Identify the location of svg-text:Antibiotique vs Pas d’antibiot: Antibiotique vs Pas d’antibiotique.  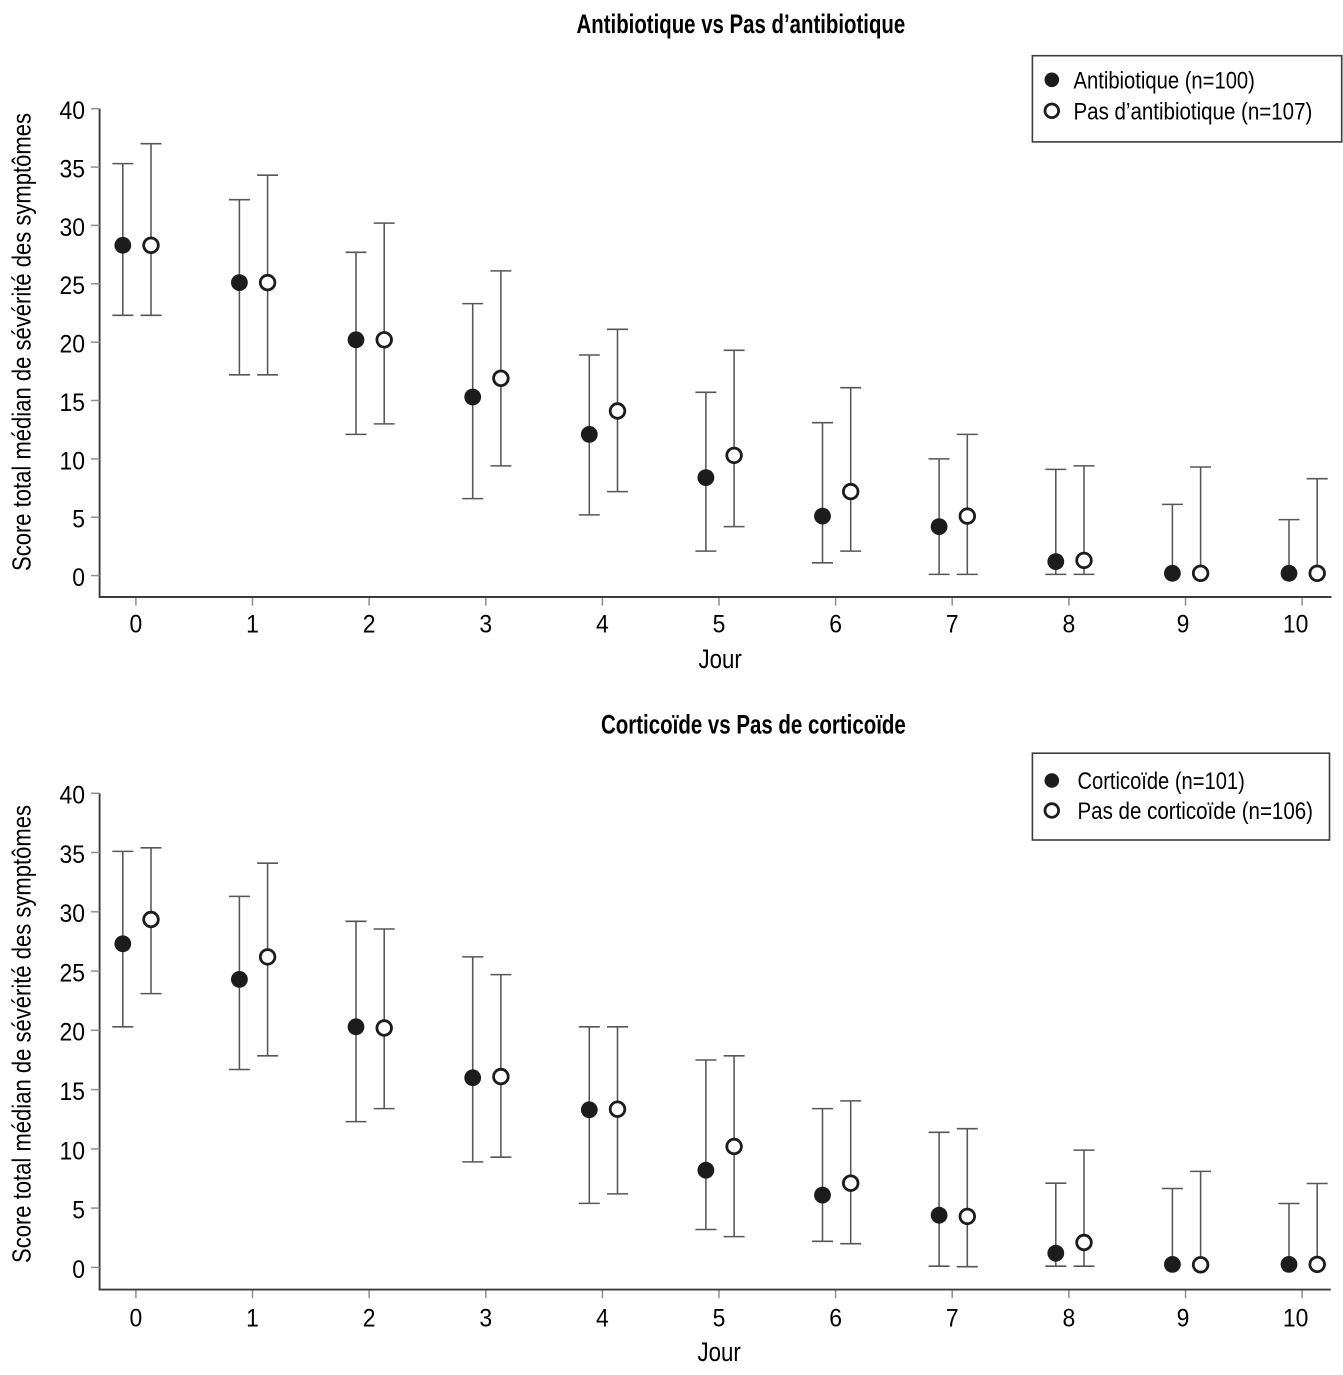
(741, 24).